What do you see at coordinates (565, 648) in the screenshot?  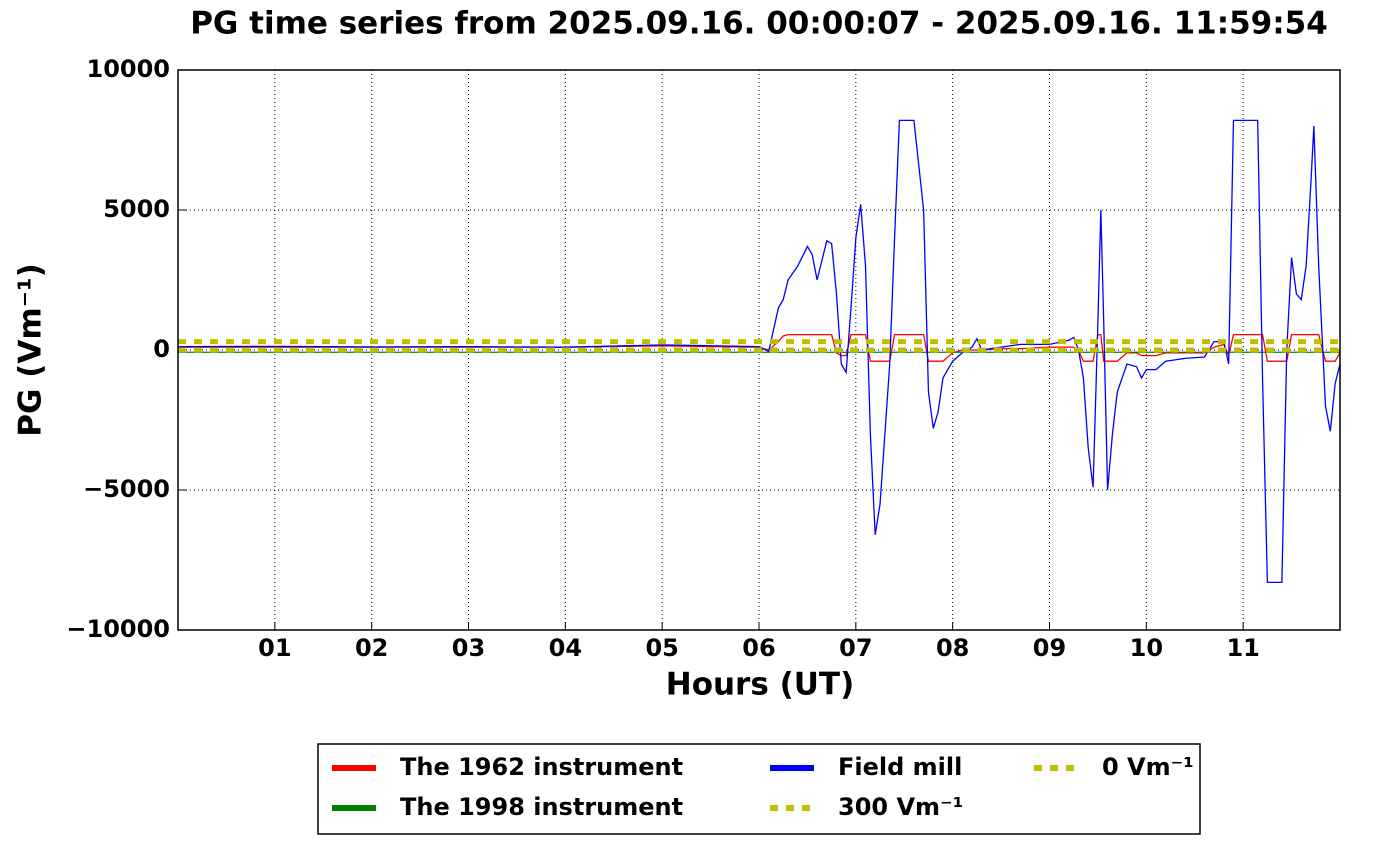 I see `x-tick-label: 04` at bounding box center [565, 648].